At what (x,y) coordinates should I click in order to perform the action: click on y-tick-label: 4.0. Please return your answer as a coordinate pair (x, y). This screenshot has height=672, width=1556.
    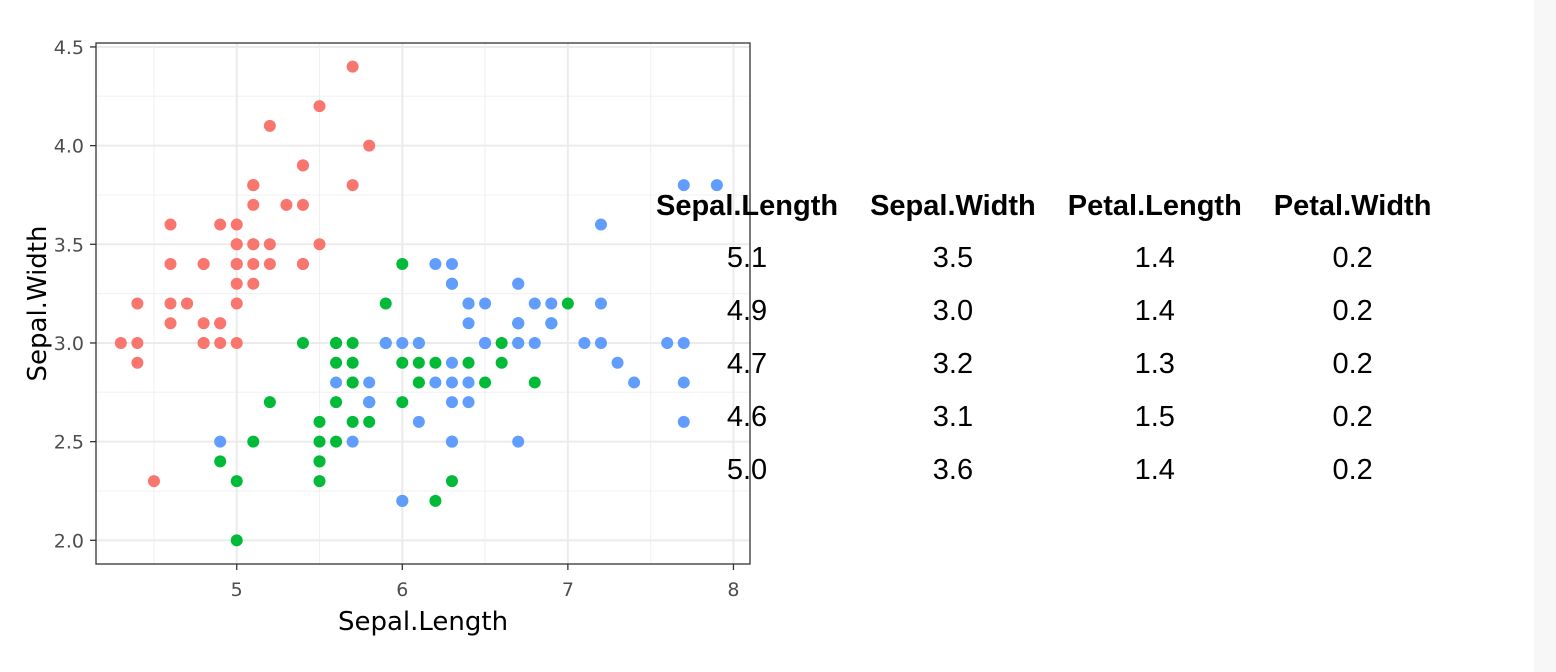
    Looking at the image, I should click on (69, 147).